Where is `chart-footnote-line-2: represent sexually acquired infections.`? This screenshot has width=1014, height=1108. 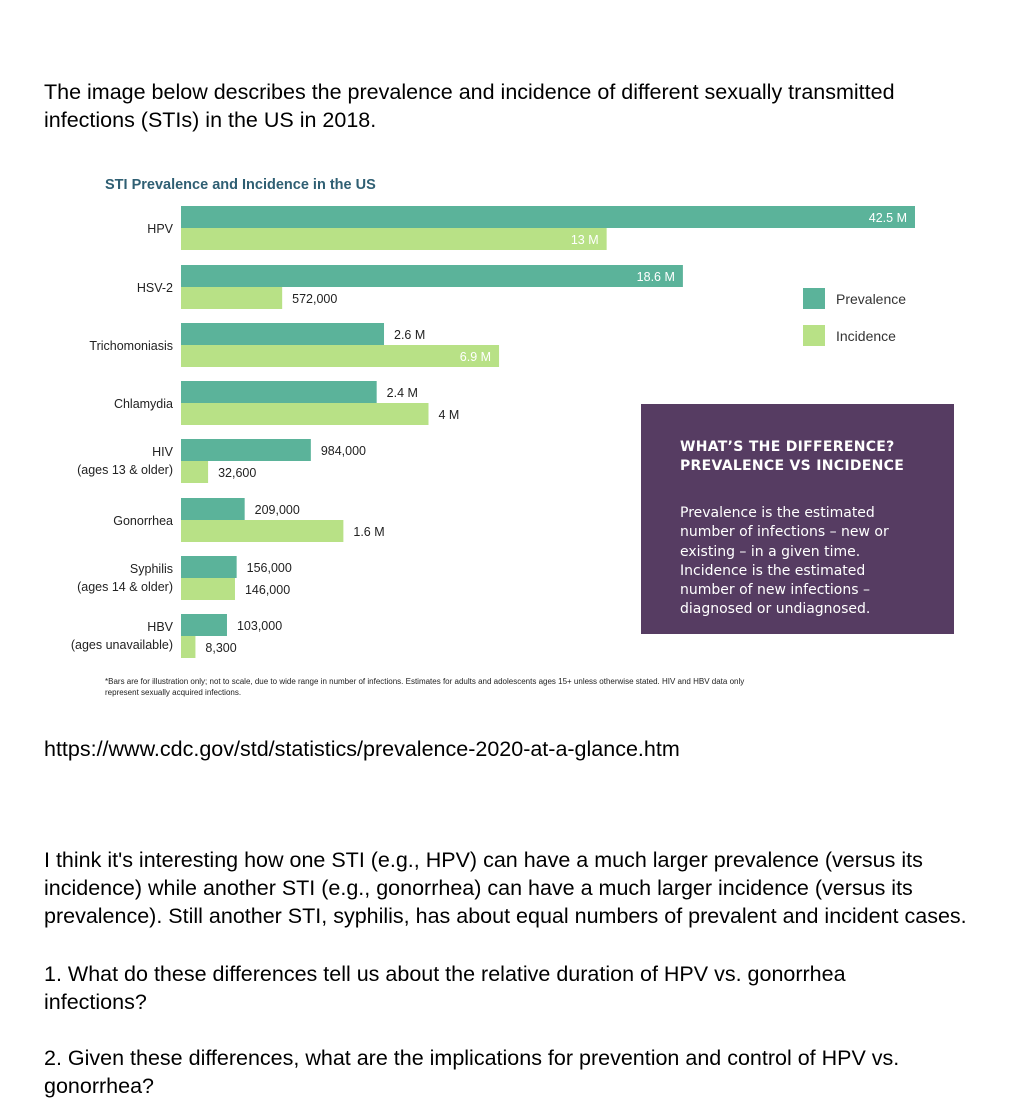 chart-footnote-line-2: represent sexually acquired infections. is located at coordinates (173, 692).